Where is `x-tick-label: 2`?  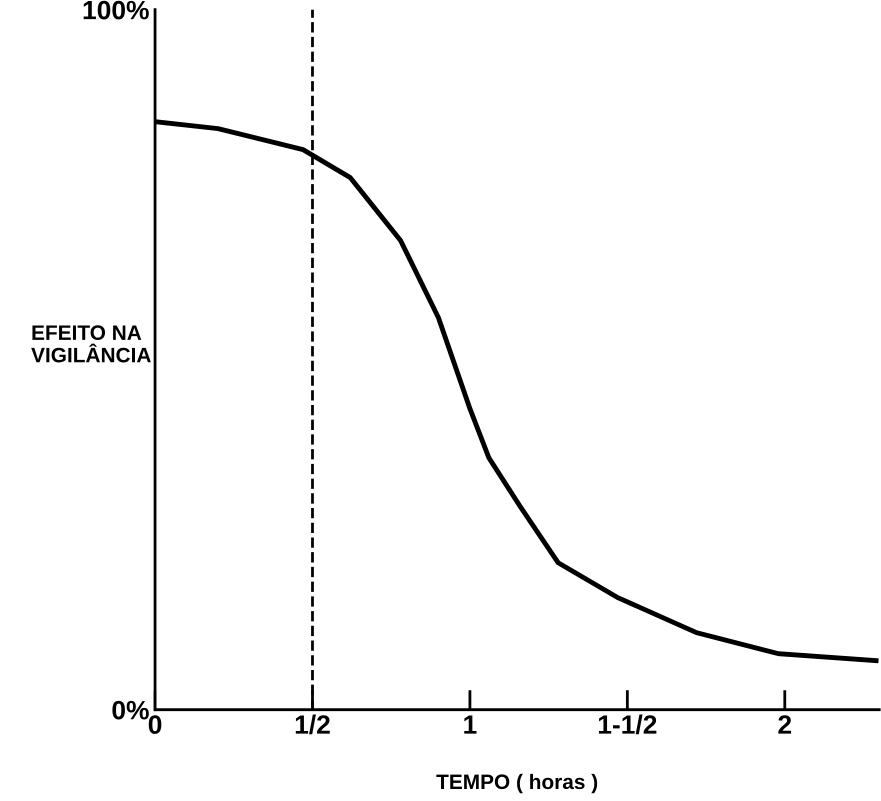 x-tick-label: 2 is located at coordinates (785, 724).